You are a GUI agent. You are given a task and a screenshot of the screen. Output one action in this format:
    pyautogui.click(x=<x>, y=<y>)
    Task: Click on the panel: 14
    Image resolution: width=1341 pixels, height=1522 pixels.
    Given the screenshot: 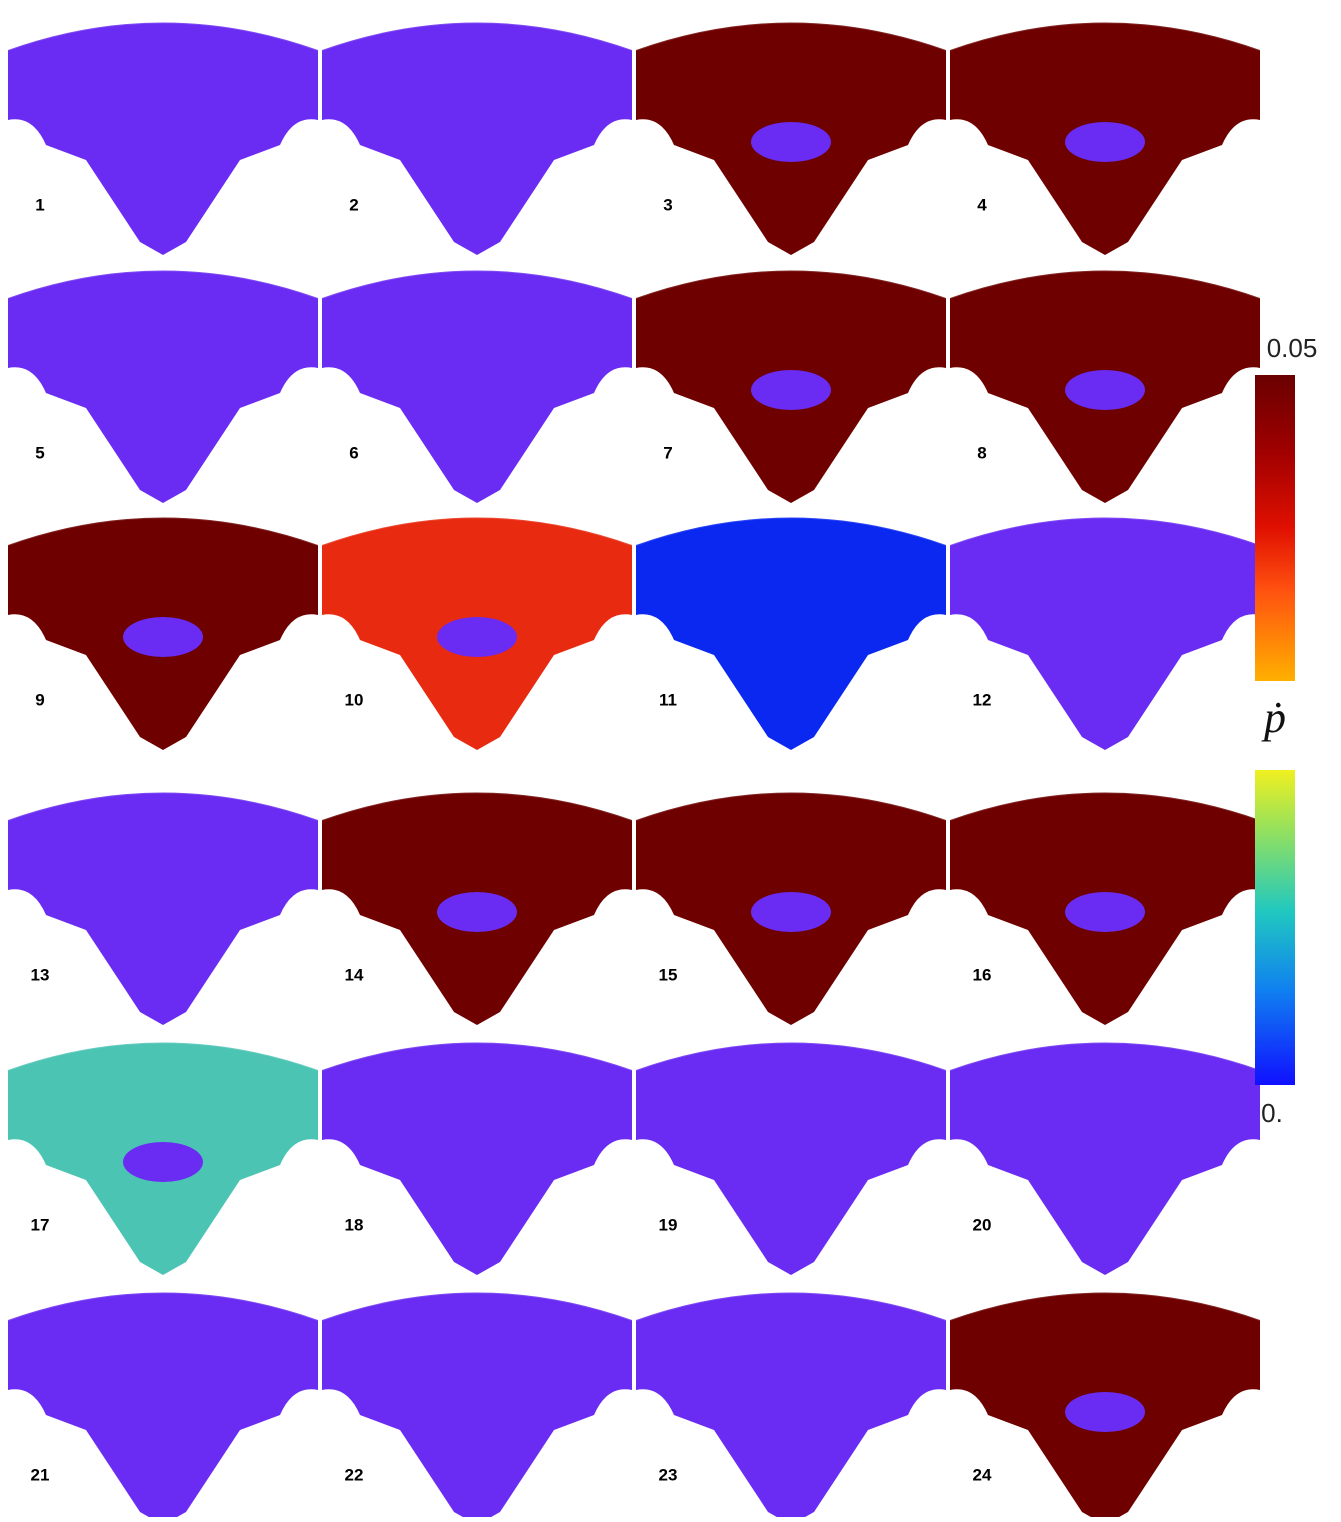 What is the action you would take?
    pyautogui.click(x=477, y=908)
    